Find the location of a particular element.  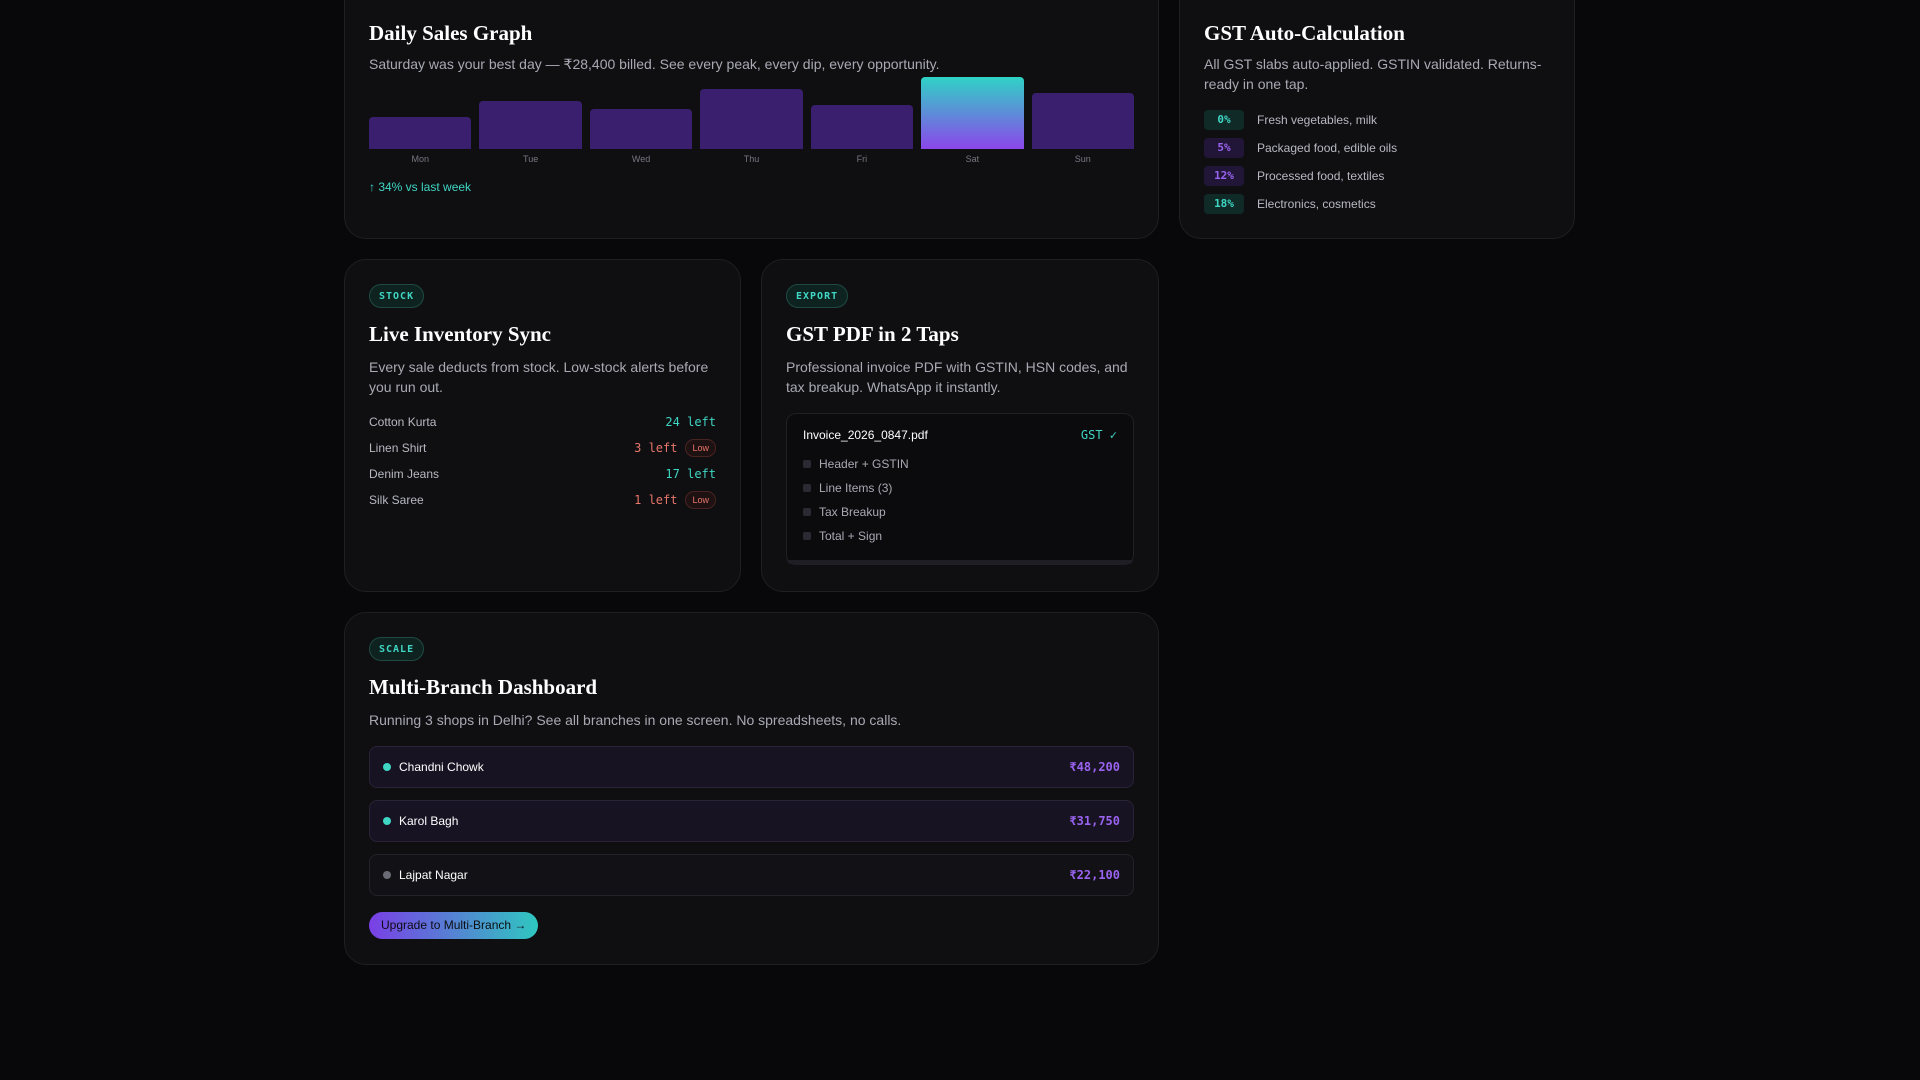

sales-day-label: Thu is located at coordinates (751, 159).